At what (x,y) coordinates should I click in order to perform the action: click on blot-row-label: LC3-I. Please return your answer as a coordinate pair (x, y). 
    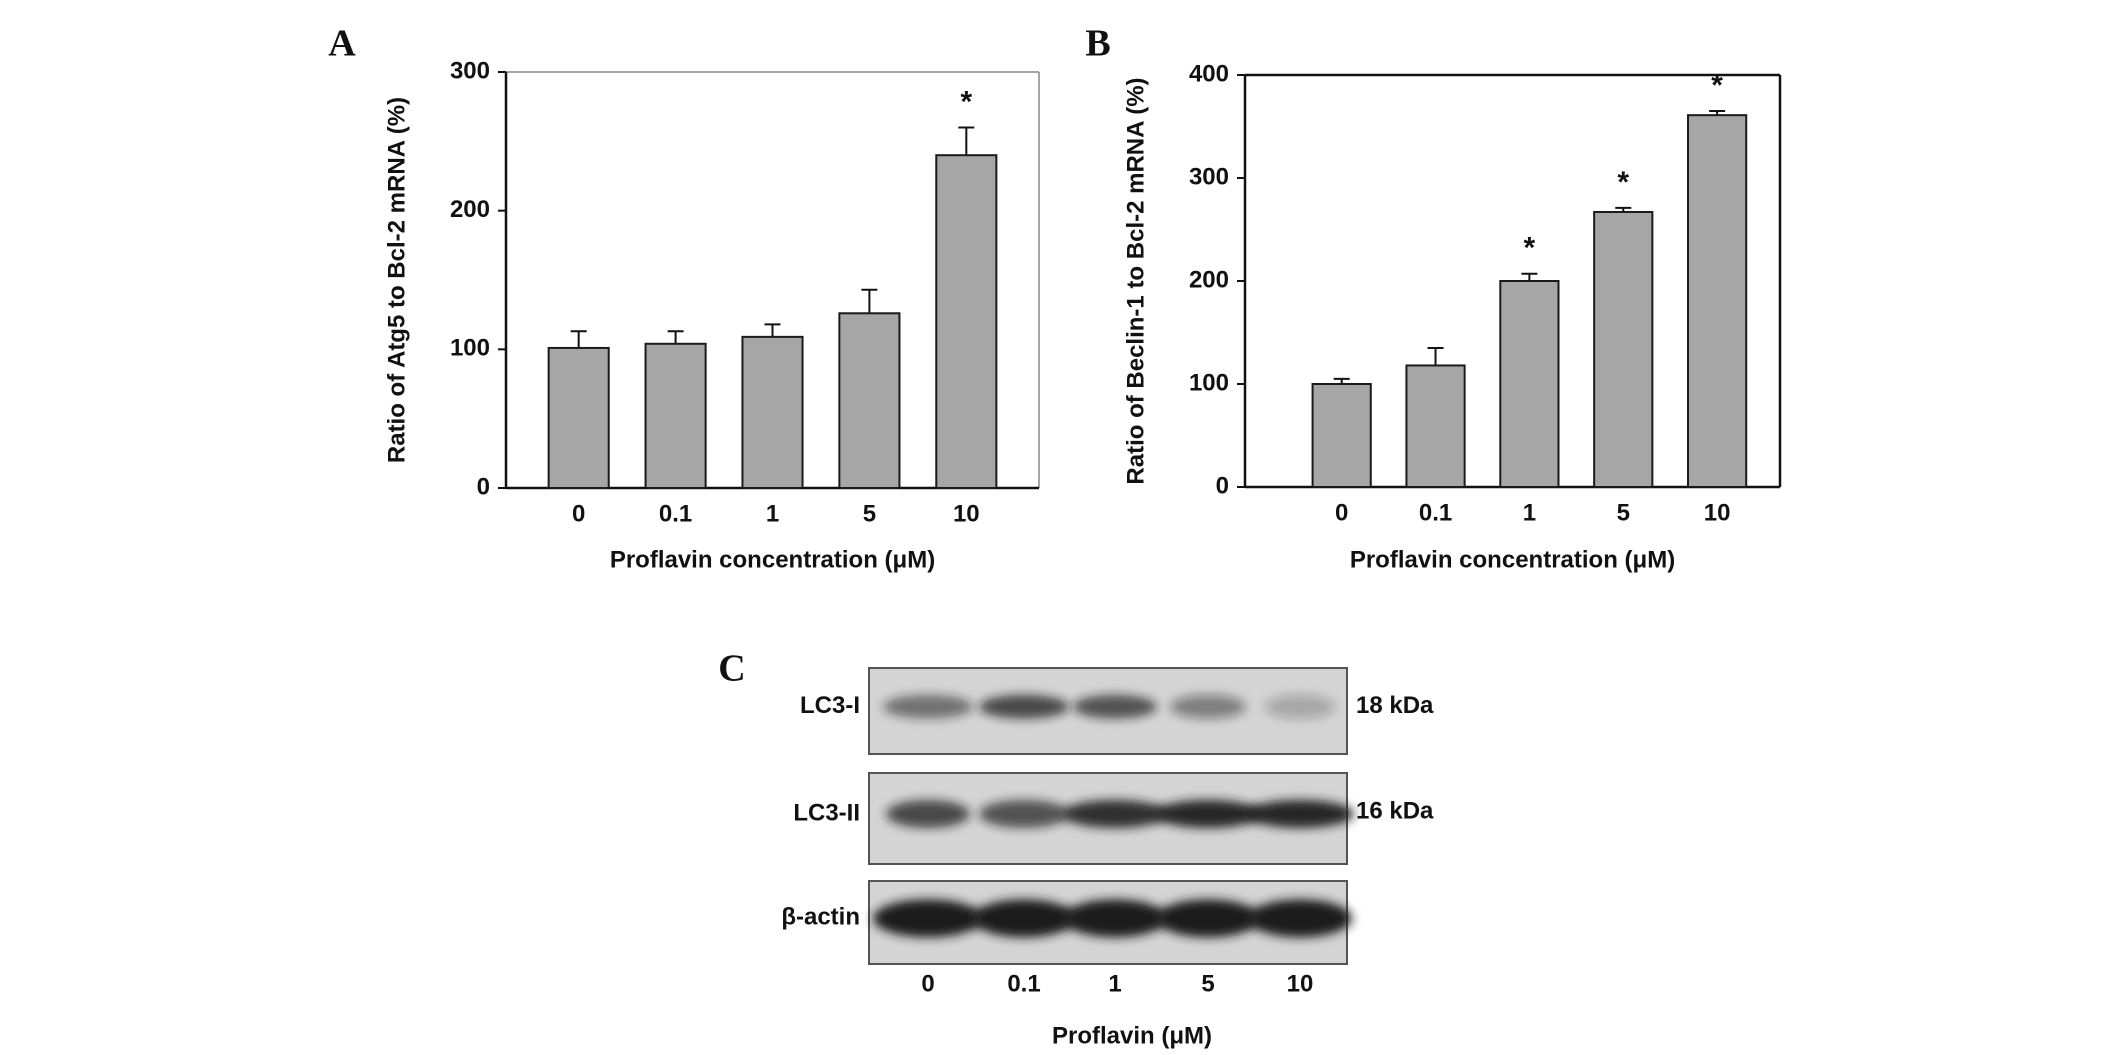
    Looking at the image, I should click on (830, 705).